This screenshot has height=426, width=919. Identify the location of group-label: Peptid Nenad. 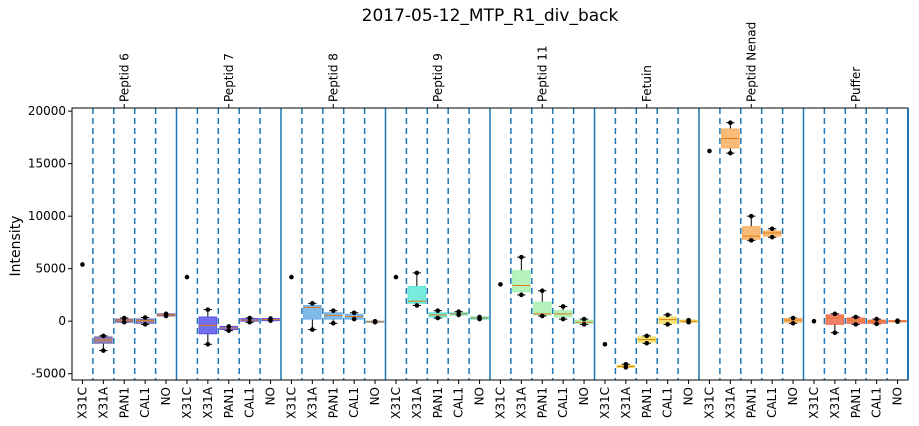
(751, 62).